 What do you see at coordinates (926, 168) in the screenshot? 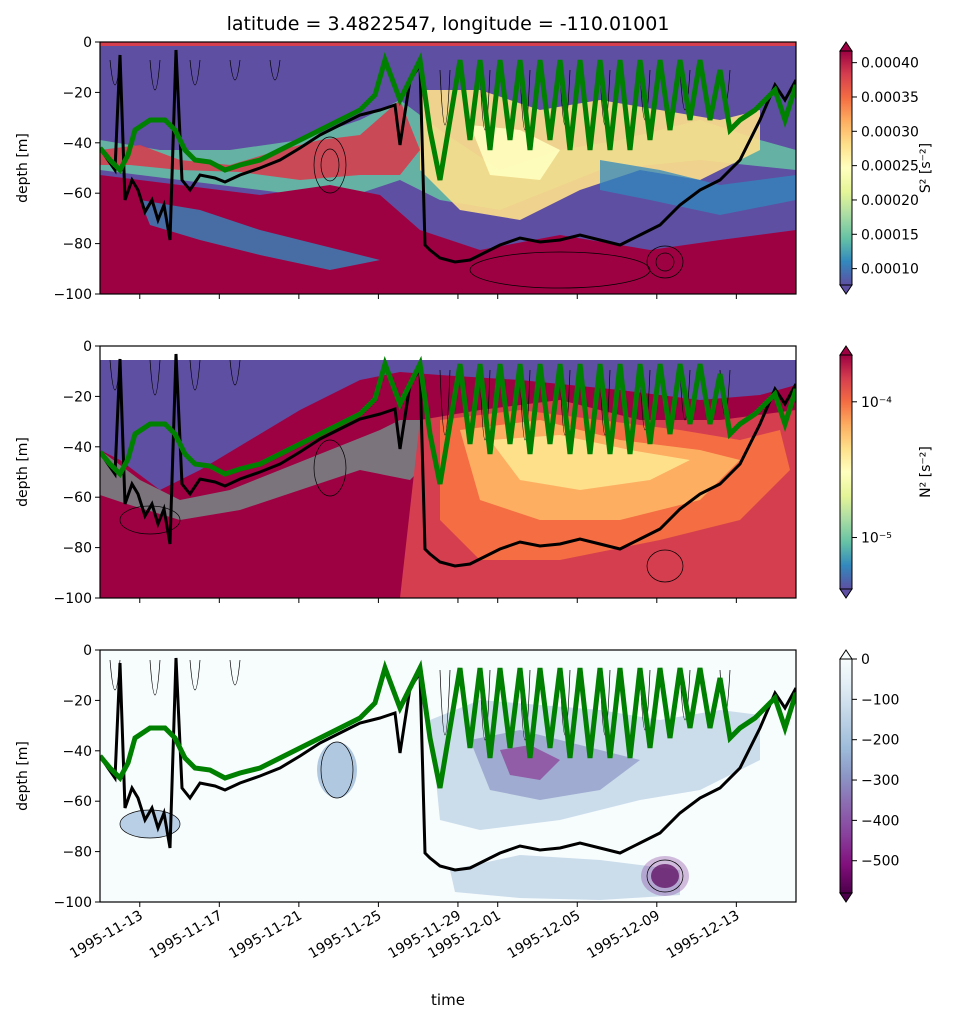
I see `colorbar-label: S² [s⁻²]` at bounding box center [926, 168].